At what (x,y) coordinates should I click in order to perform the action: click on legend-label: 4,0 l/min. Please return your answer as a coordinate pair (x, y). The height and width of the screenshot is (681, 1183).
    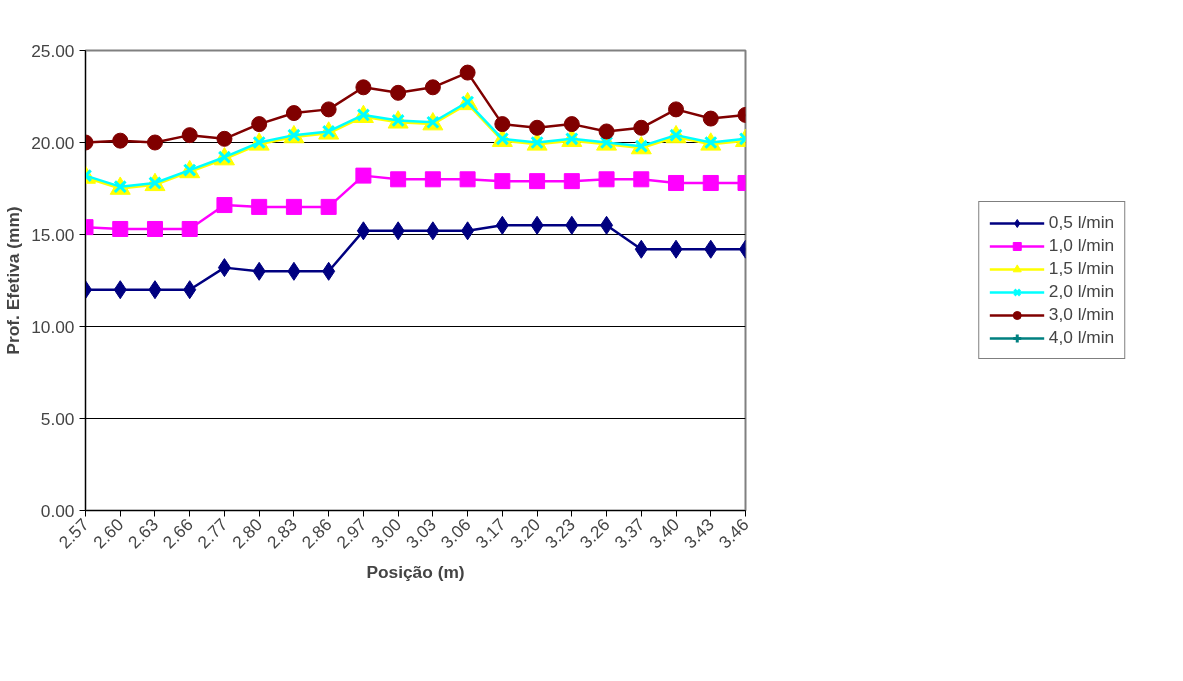
    Looking at the image, I should click on (1081, 337).